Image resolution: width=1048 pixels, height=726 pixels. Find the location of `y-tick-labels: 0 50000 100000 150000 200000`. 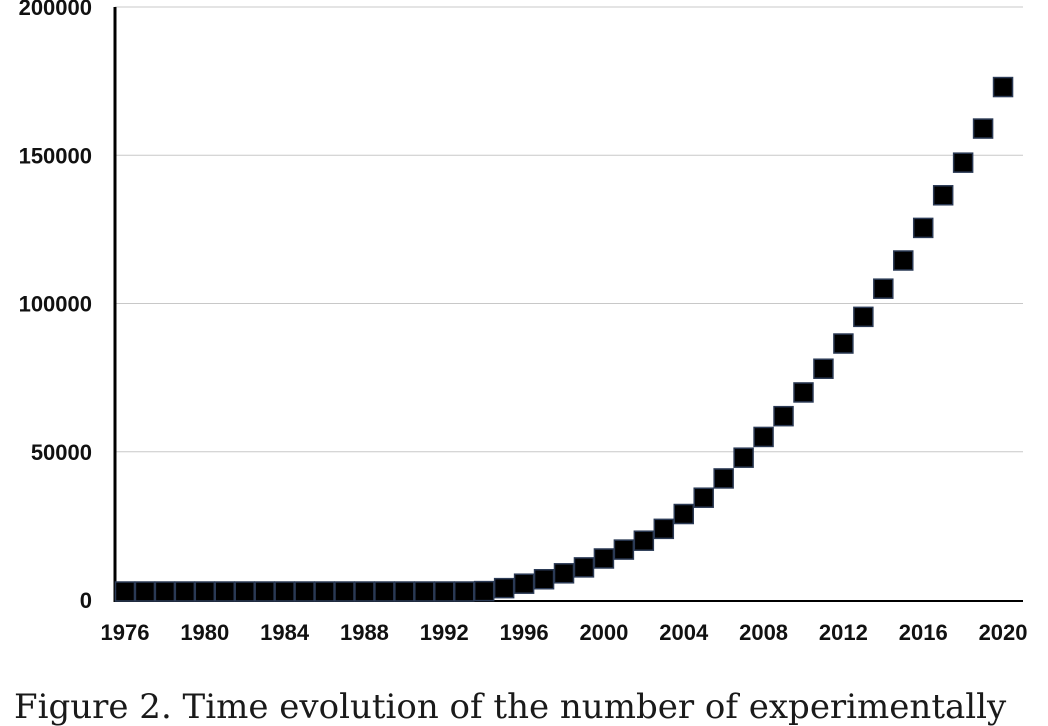

y-tick-labels: 0 50000 100000 150000 200000 is located at coordinates (55, 306).